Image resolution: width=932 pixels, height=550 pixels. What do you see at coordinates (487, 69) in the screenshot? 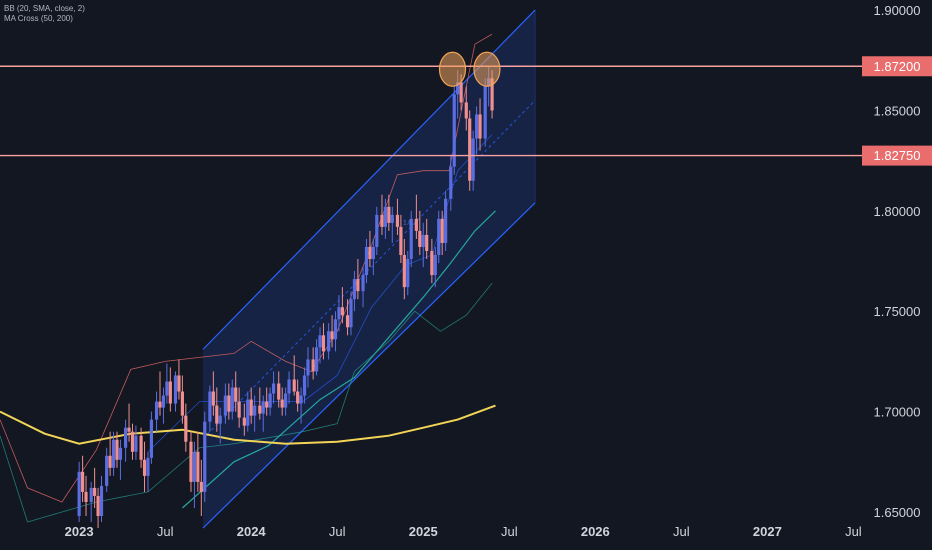
I see `resistance-marker` at bounding box center [487, 69].